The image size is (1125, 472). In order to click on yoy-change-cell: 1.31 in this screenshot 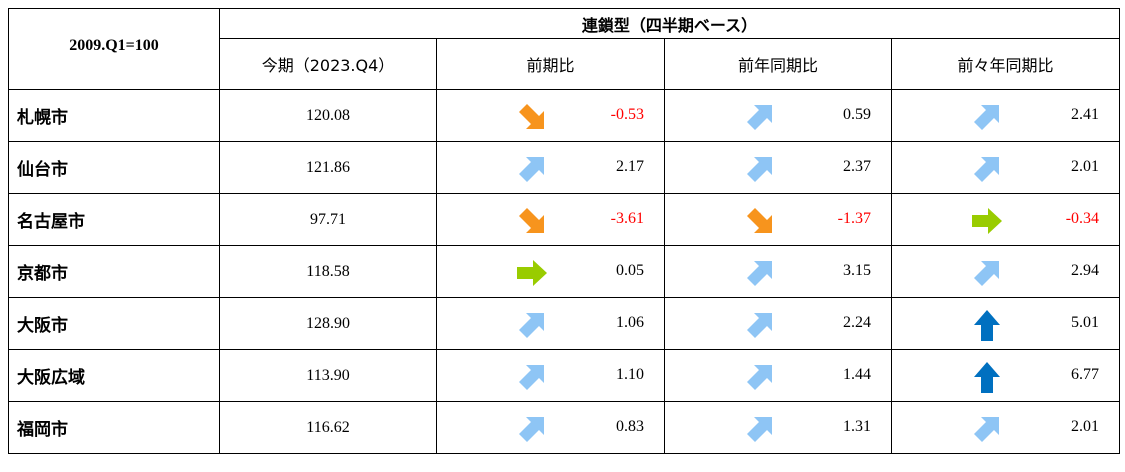, I will do `click(778, 427)`.